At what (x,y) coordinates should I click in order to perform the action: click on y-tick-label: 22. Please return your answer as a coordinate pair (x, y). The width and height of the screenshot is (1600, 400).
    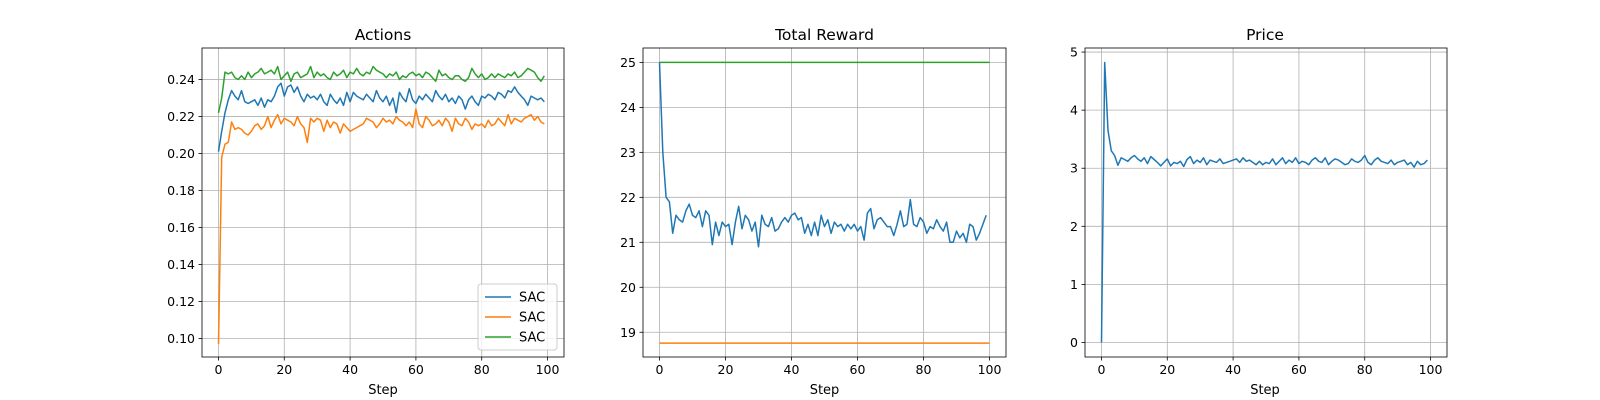
    Looking at the image, I should click on (628, 197).